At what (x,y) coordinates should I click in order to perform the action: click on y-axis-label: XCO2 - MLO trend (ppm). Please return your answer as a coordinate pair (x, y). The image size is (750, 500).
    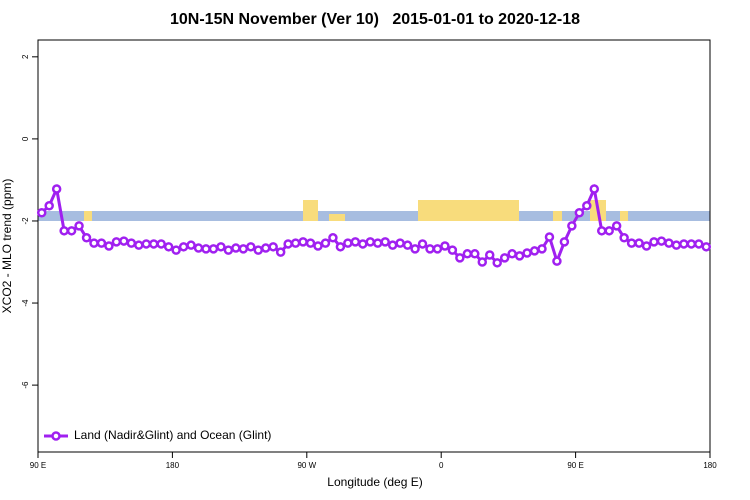
    Looking at the image, I should click on (7, 246).